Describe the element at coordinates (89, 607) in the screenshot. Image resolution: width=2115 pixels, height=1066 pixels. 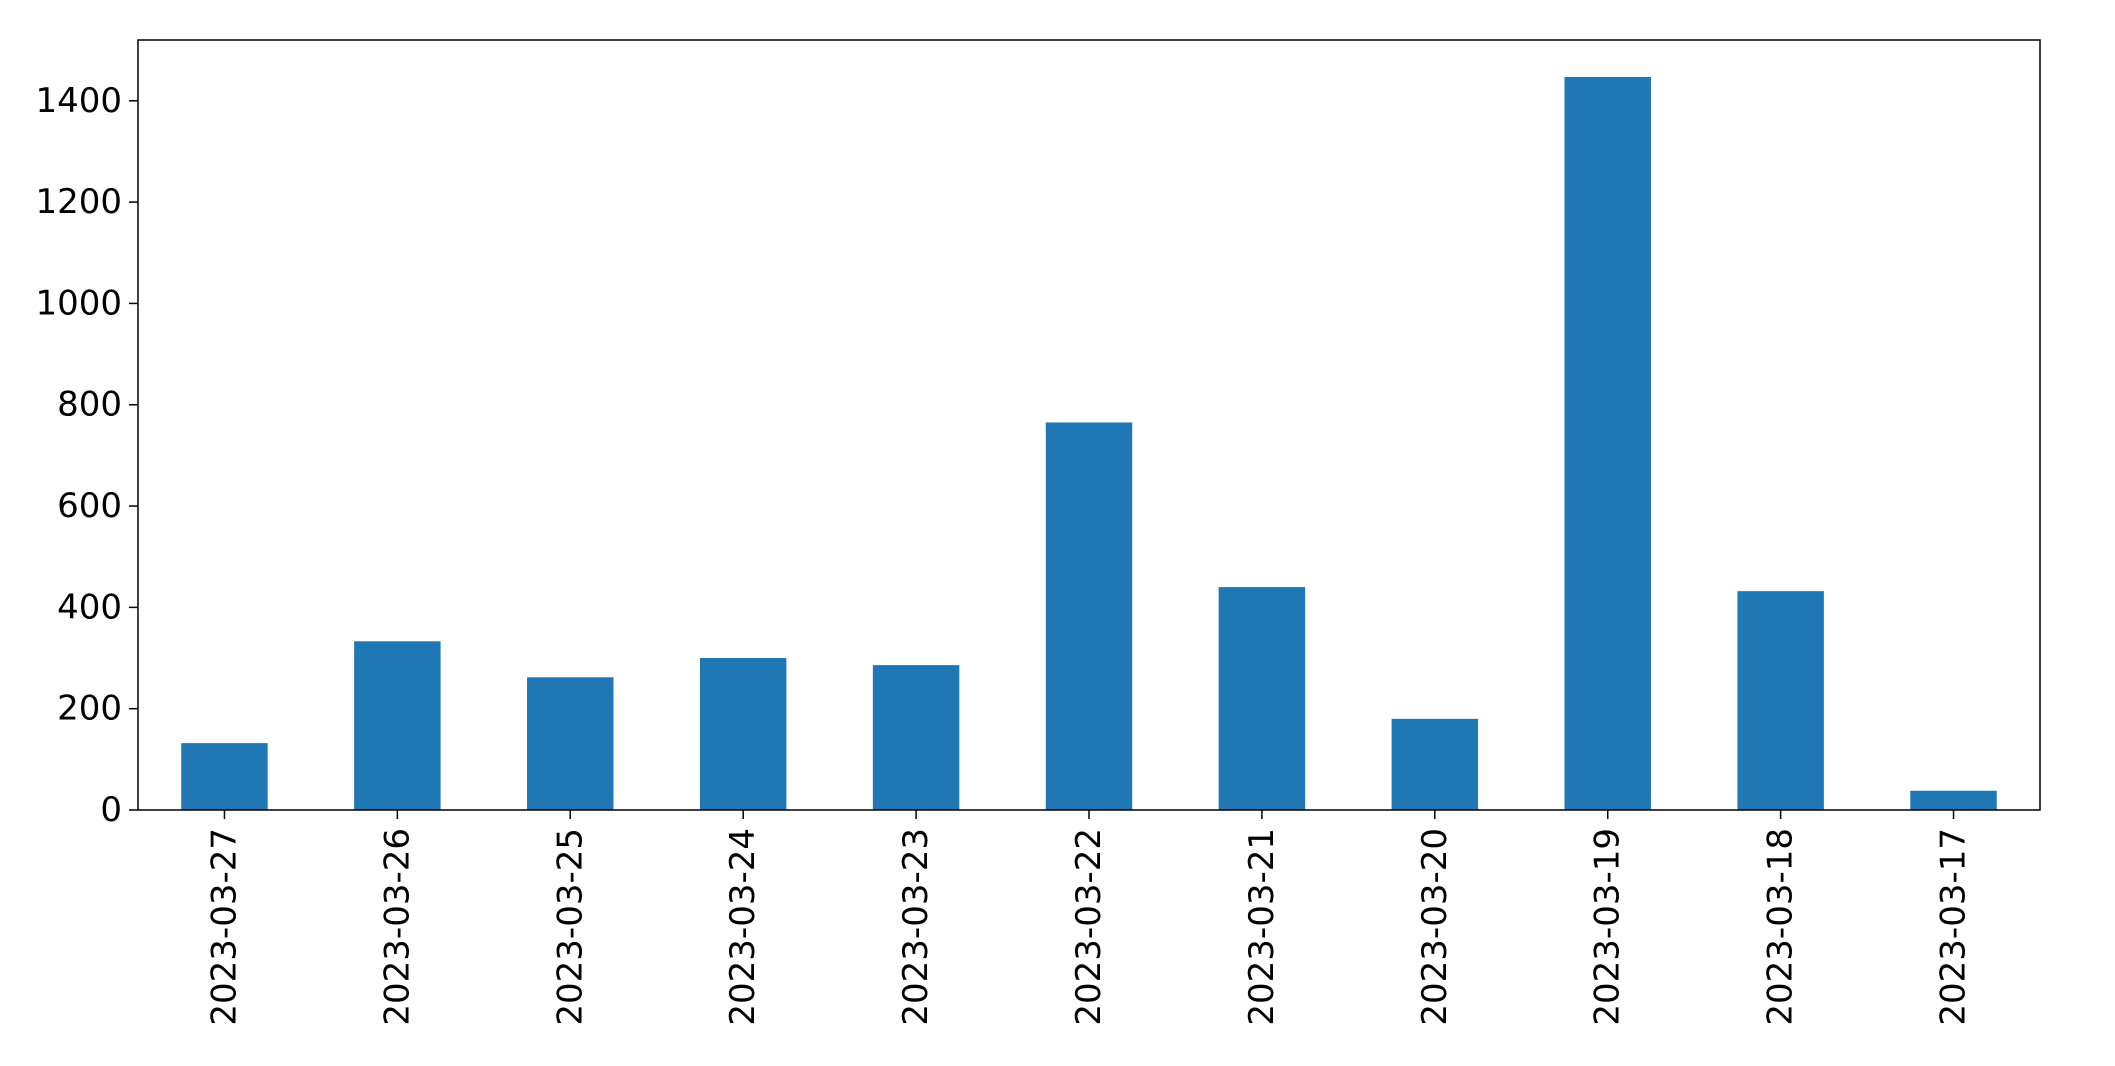
I see `y-tick-label: 400` at that location.